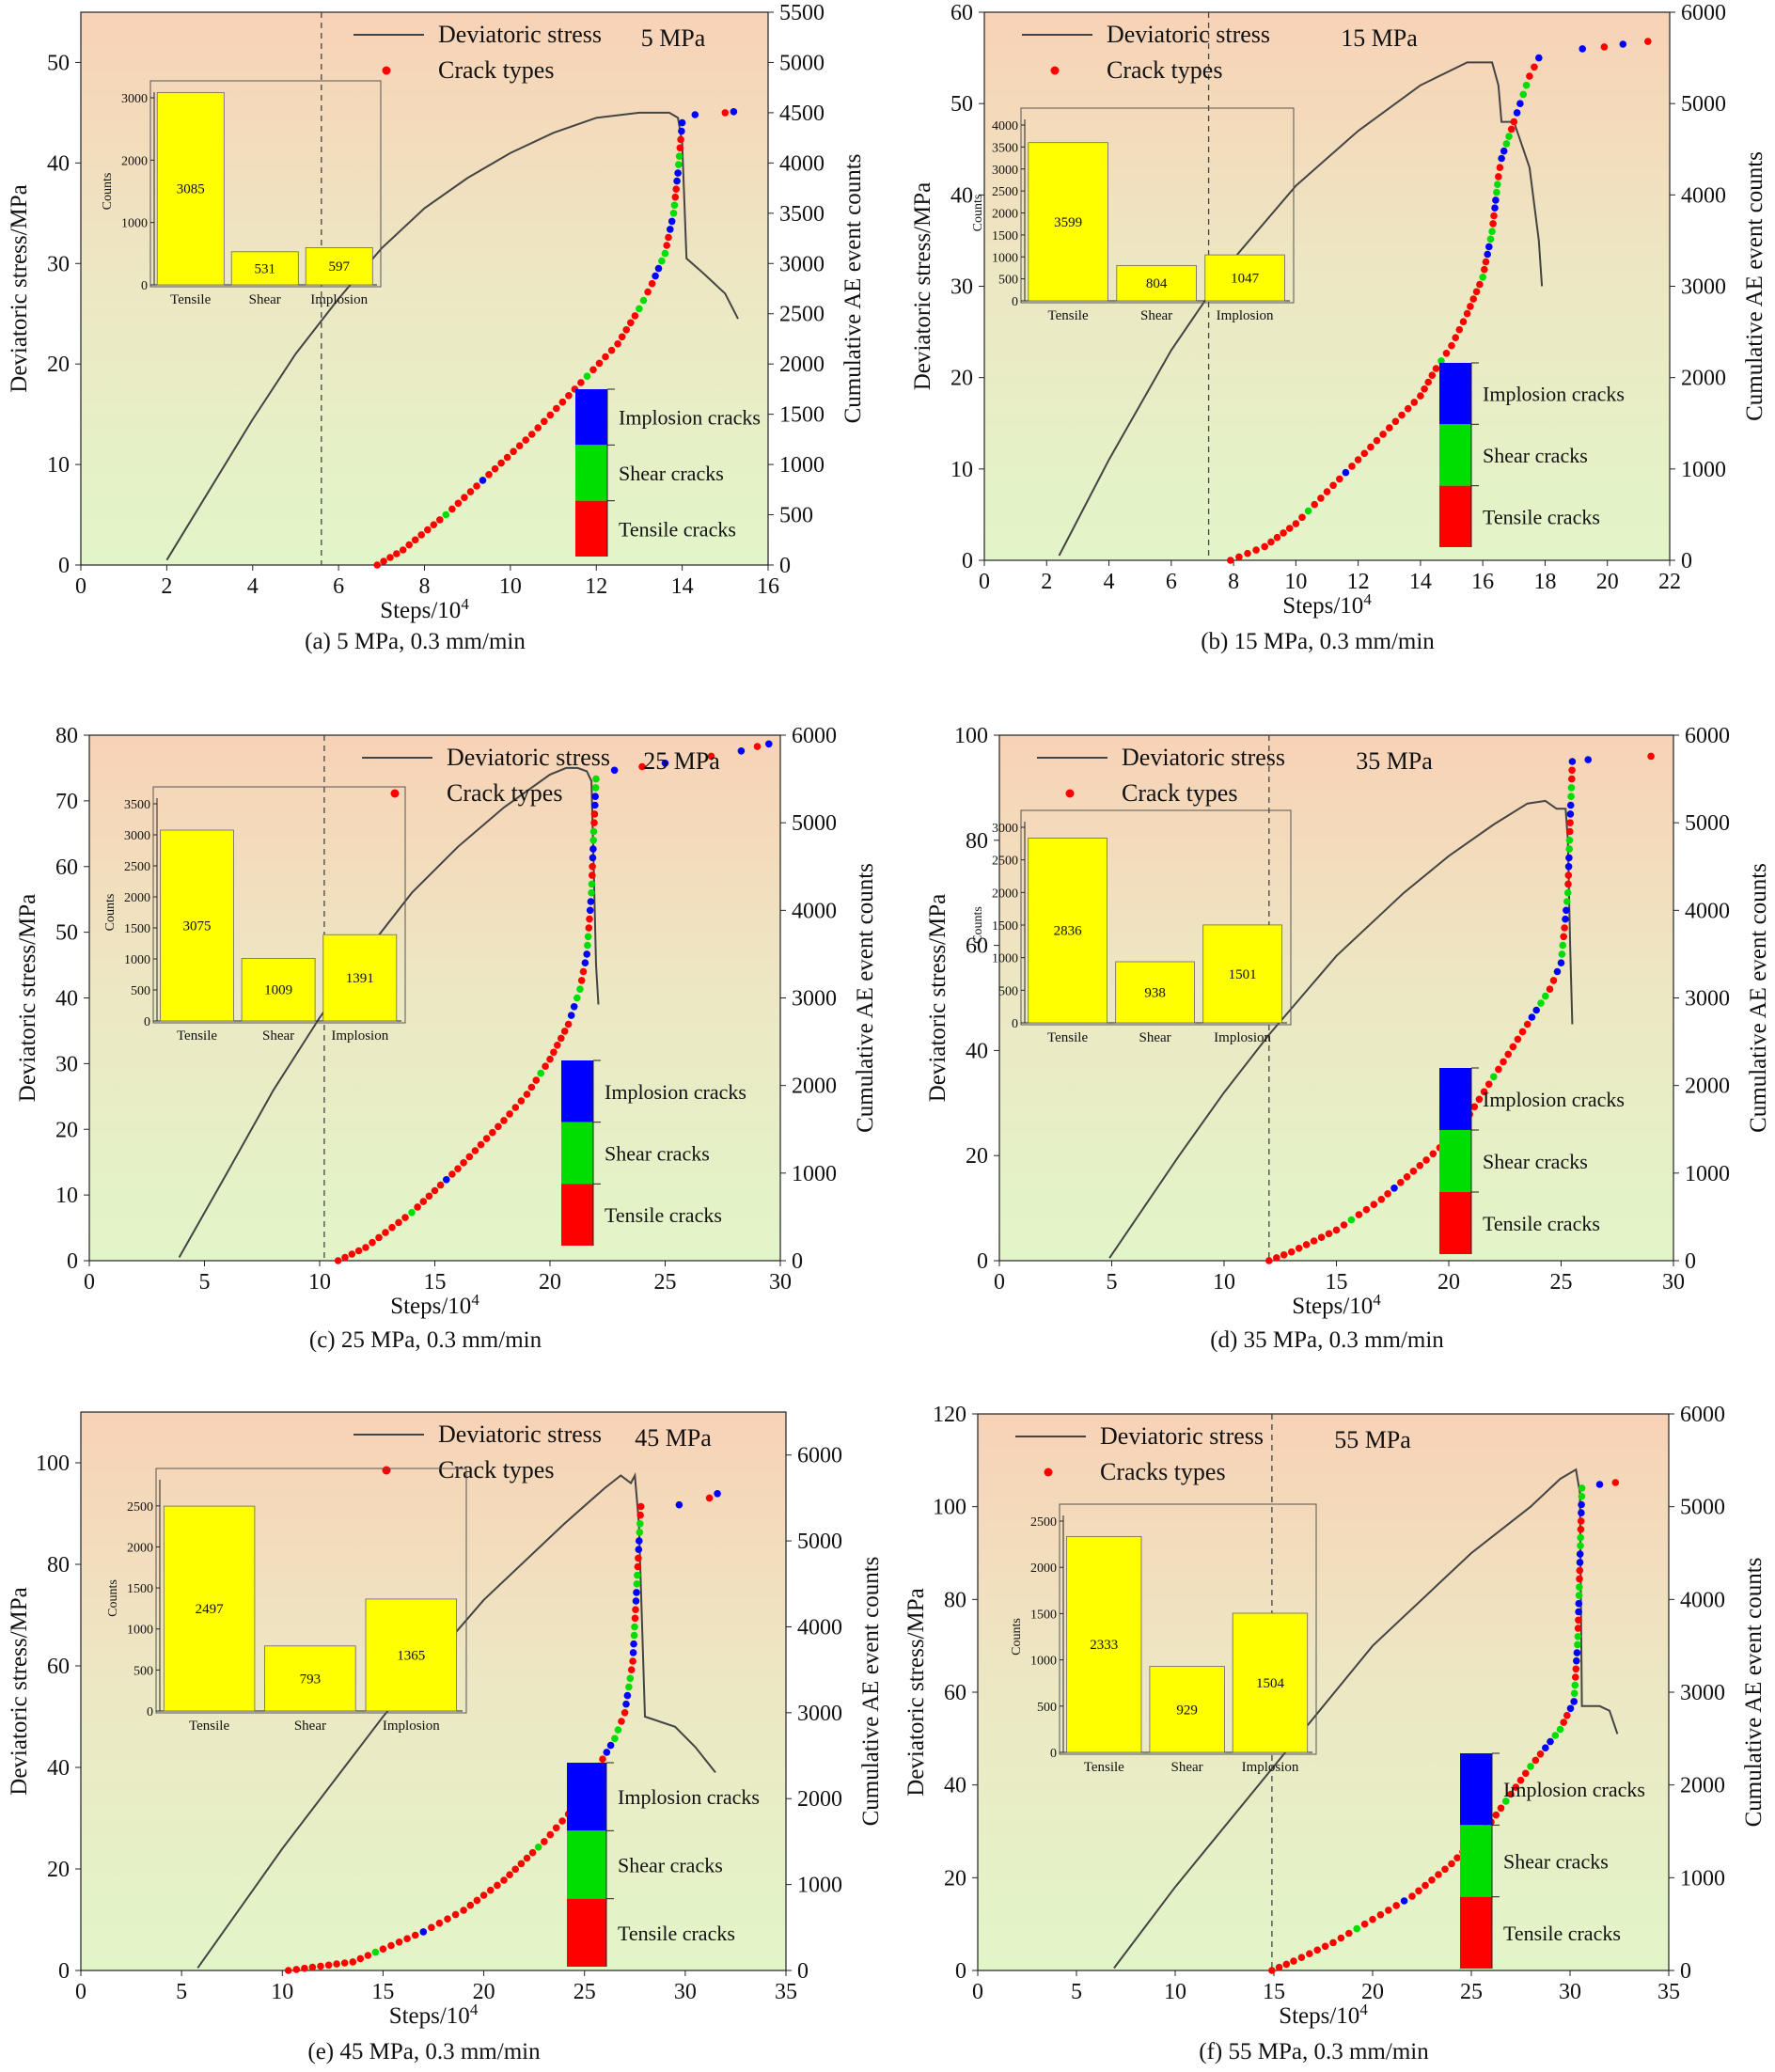 This screenshot has width=1775, height=2072. I want to click on x-tick-label: 16, so click(768, 586).